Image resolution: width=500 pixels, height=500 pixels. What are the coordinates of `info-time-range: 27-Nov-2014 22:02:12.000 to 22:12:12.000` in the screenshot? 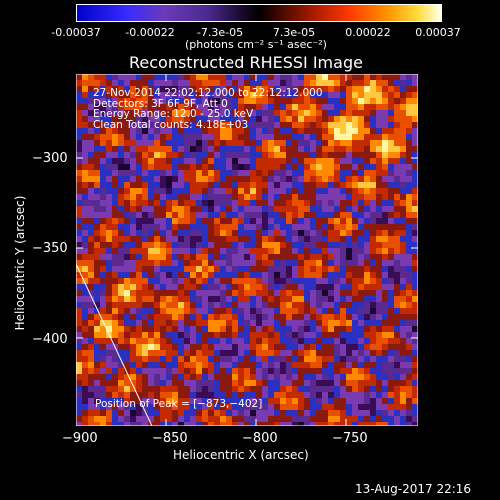 It's located at (208, 93).